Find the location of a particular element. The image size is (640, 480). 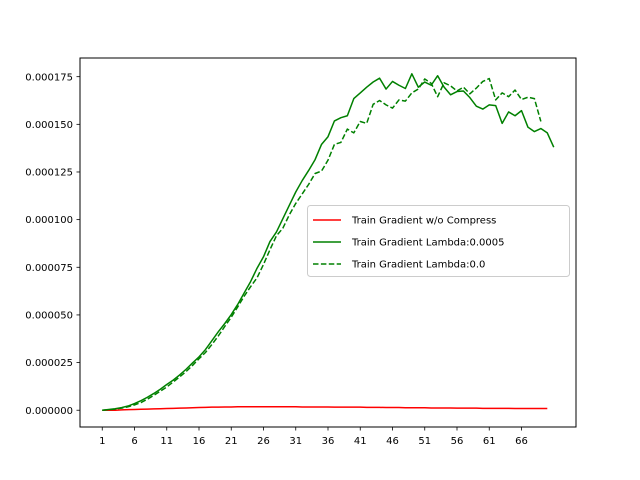

y-tick-label: 0.000075 is located at coordinates (49, 268).